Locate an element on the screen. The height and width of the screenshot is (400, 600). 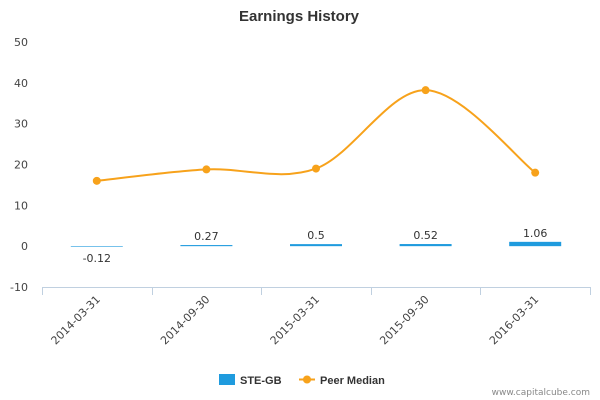
x-tick-label: 2015-03-31 is located at coordinates (295, 320).